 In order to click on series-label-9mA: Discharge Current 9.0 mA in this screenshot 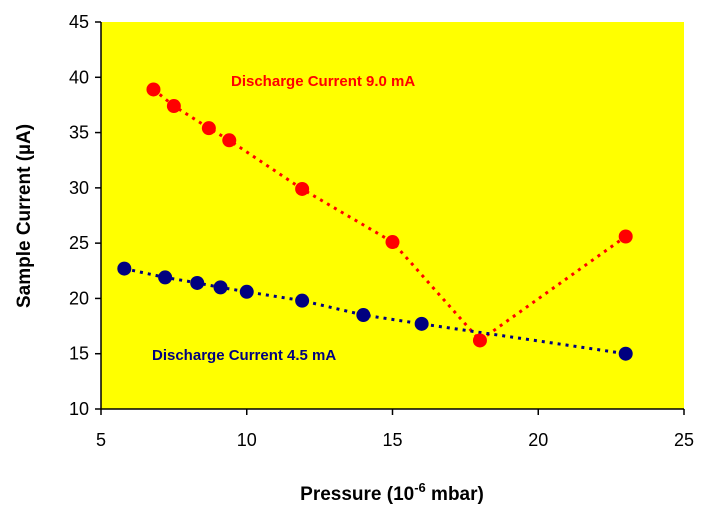, I will do `click(323, 81)`.